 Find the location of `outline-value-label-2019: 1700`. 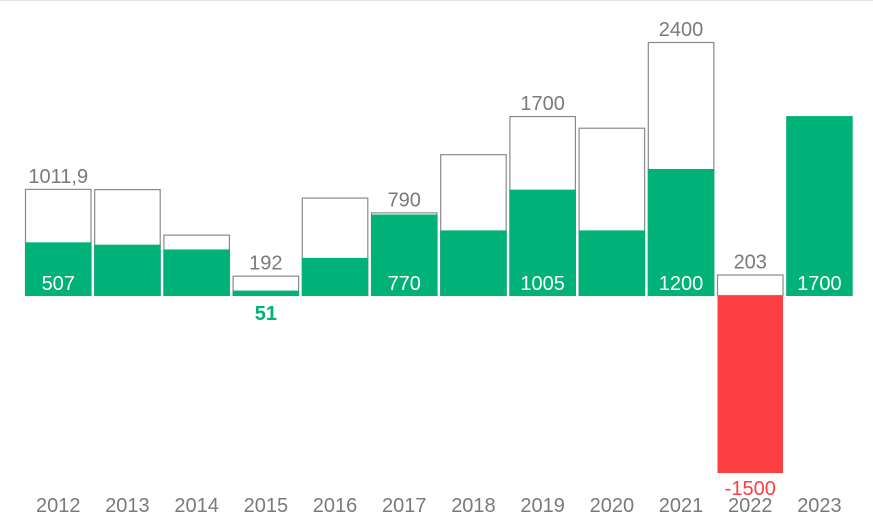

outline-value-label-2019: 1700 is located at coordinates (542, 104).